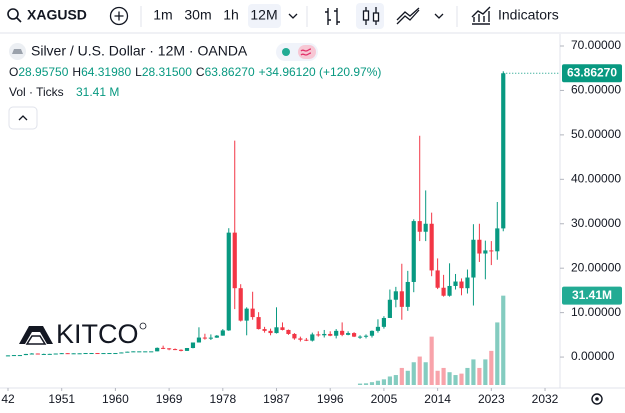 This screenshot has width=625, height=413. What do you see at coordinates (408, 16) in the screenshot?
I see `area-style-icon` at bounding box center [408, 16].